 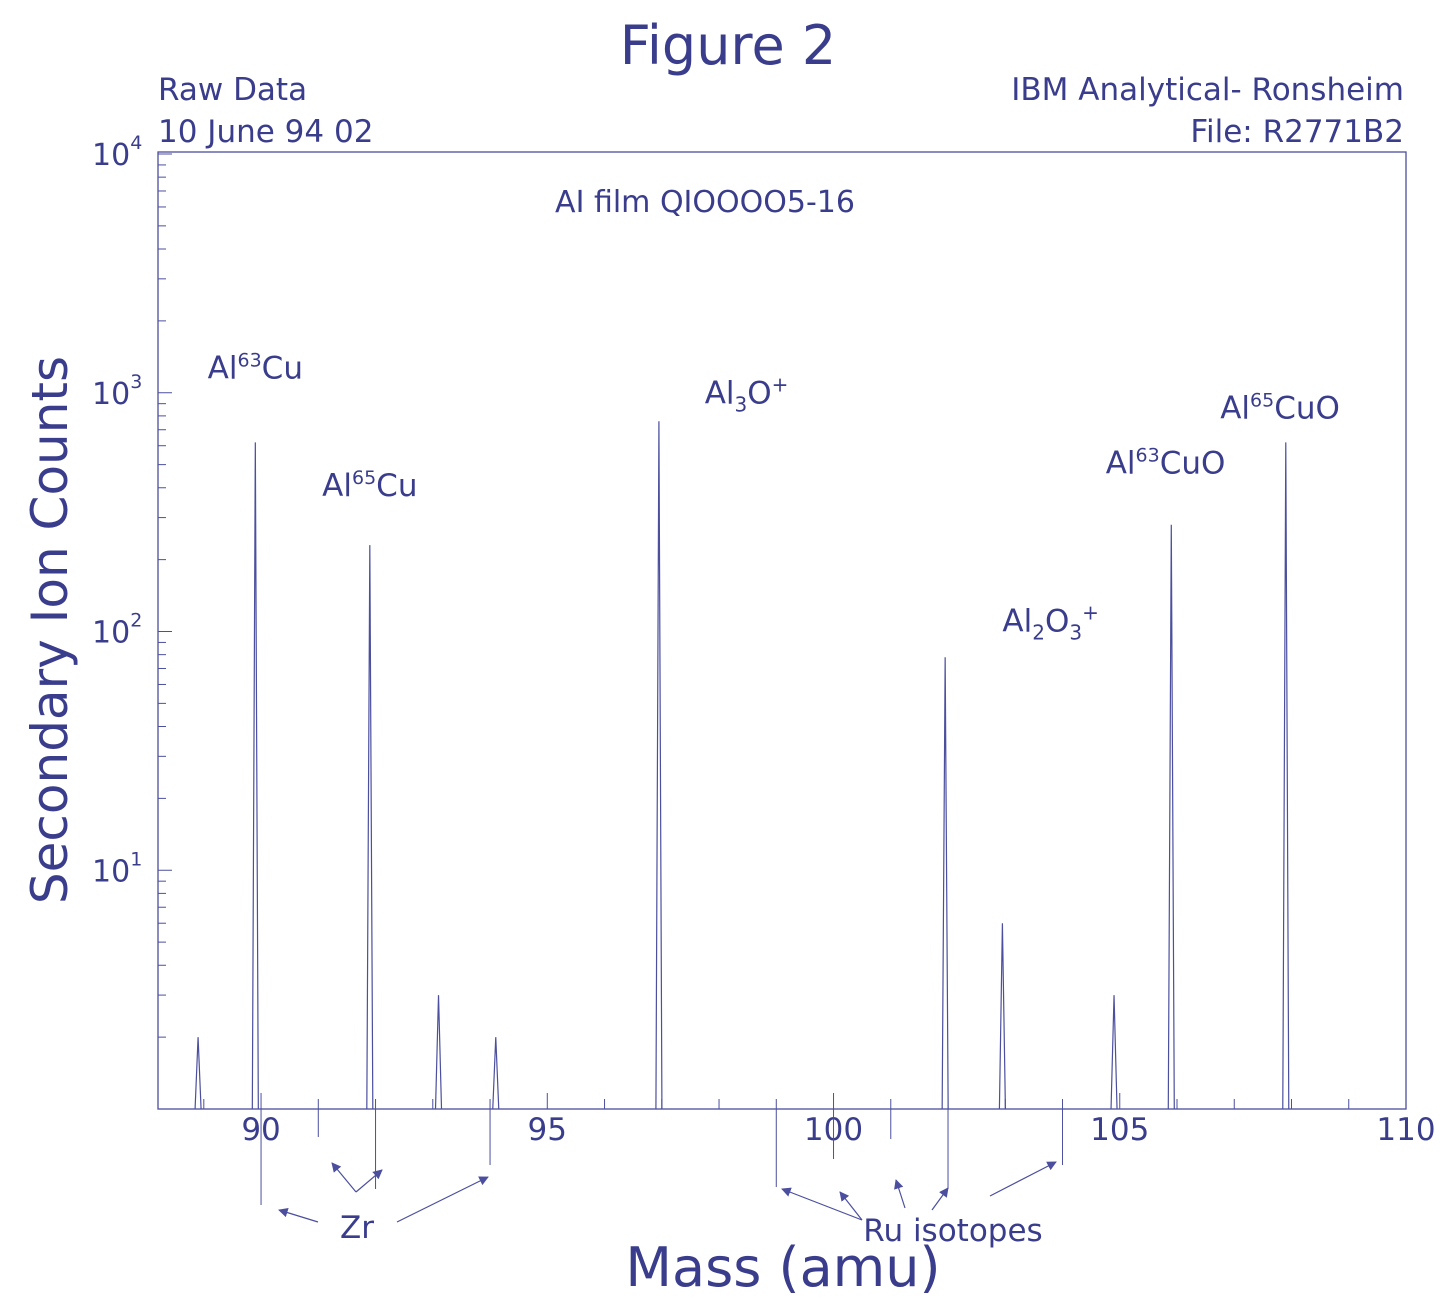 I want to click on annotation-zr: Zr, so click(x=357, y=1228).